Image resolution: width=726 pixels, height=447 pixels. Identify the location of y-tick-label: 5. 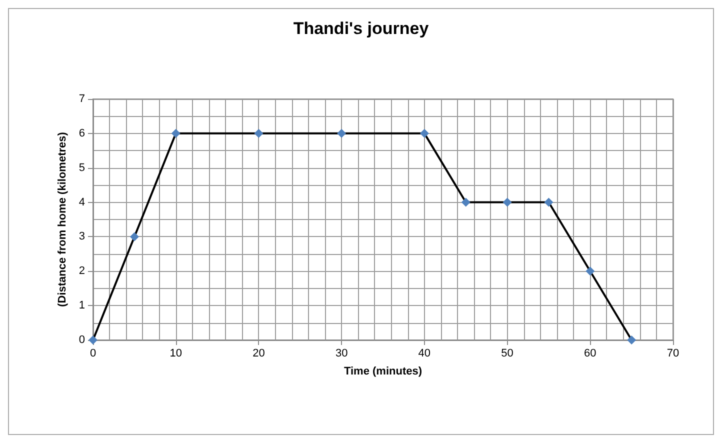
(81, 168).